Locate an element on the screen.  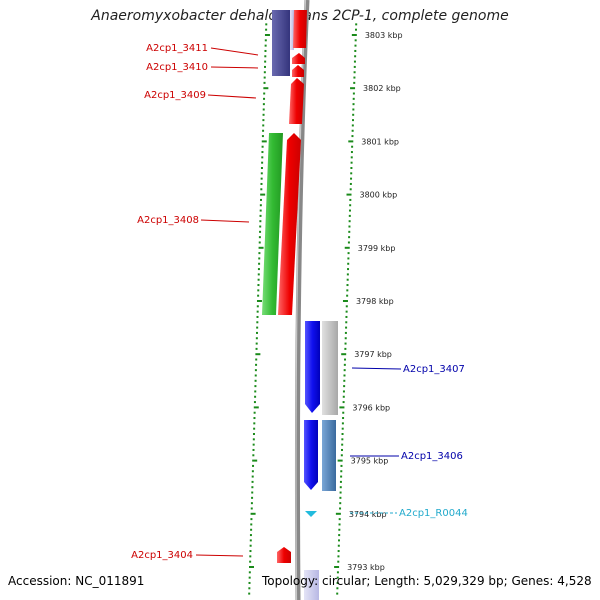
scale-label-3801: 3801 kbp is located at coordinates (380, 141).